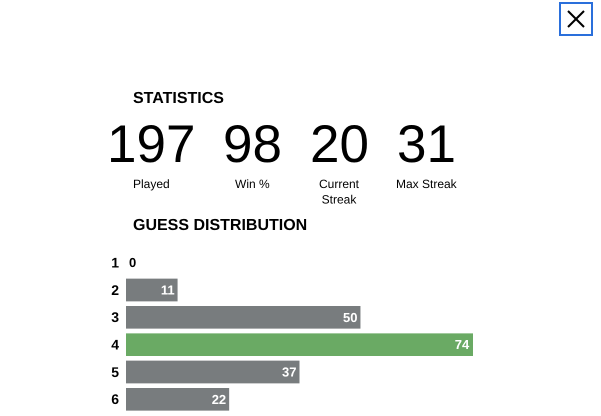 The image size is (601, 416). I want to click on y-tick-label: 4, so click(115, 344).